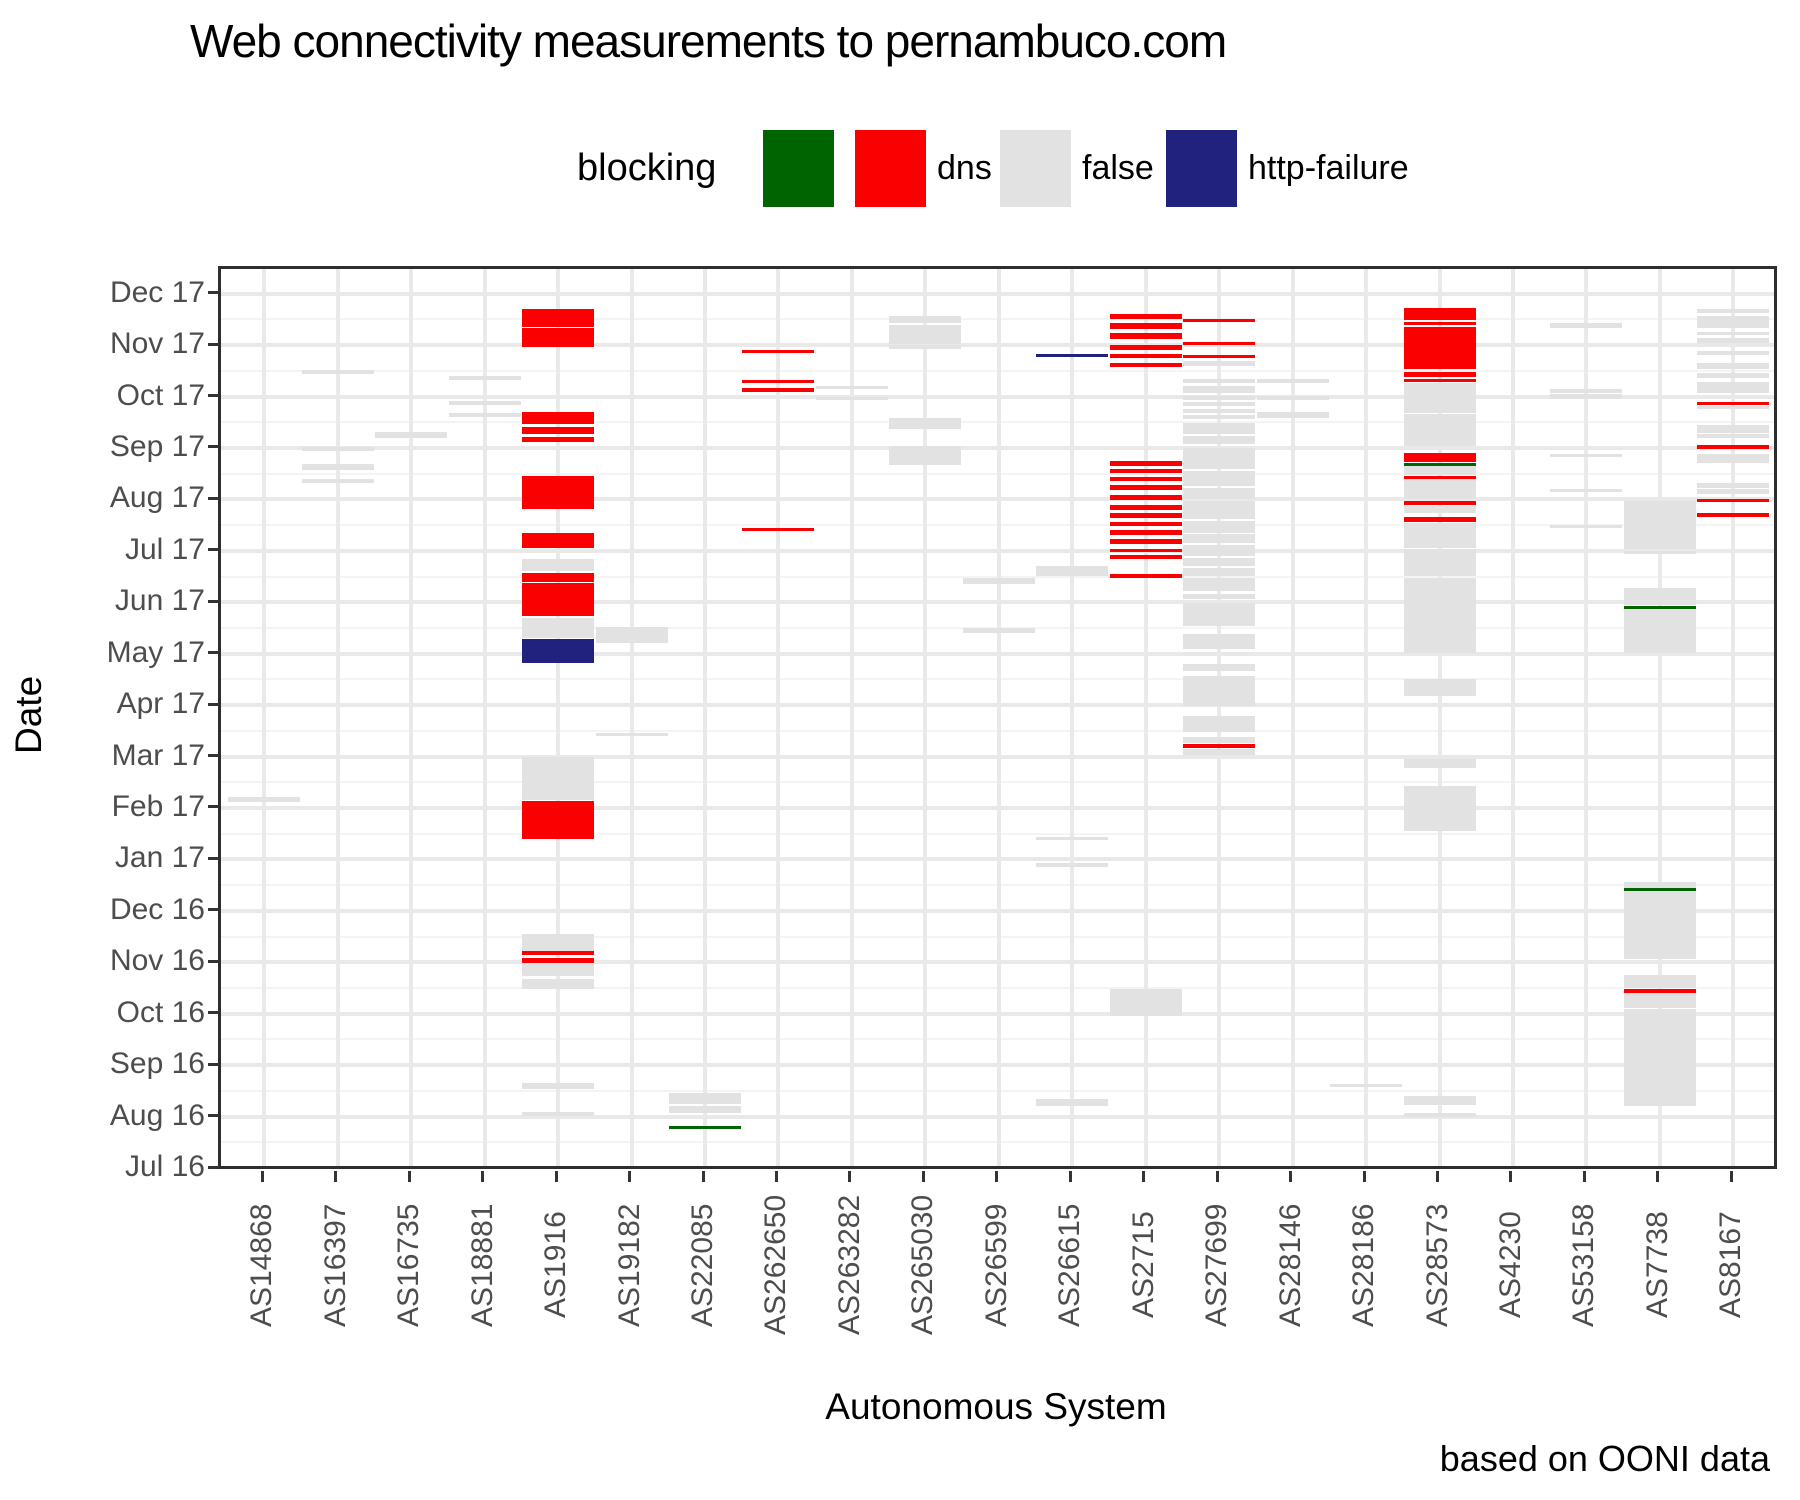 This screenshot has width=1800, height=1500. What do you see at coordinates (158, 806) in the screenshot?
I see `y-tick-label: Feb 17` at bounding box center [158, 806].